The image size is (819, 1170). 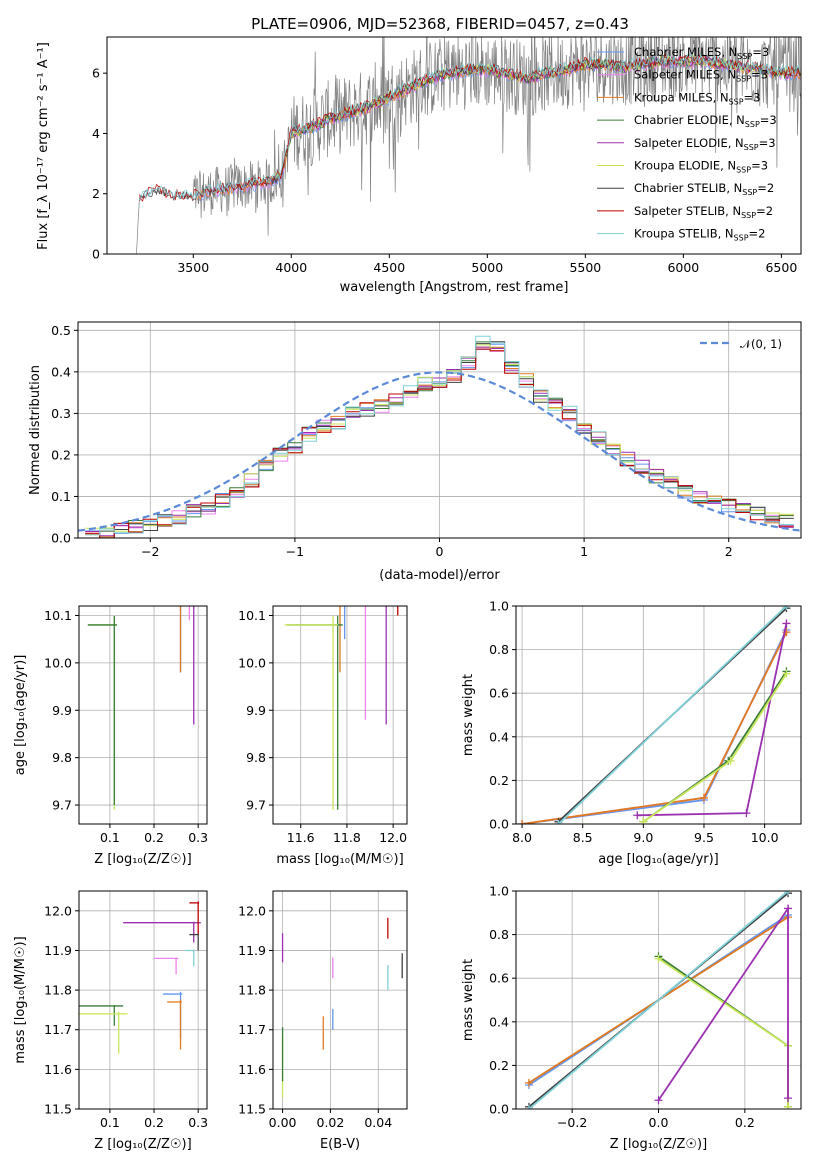 What do you see at coordinates (96, 73) in the screenshot?
I see `y-tick-label: 6` at bounding box center [96, 73].